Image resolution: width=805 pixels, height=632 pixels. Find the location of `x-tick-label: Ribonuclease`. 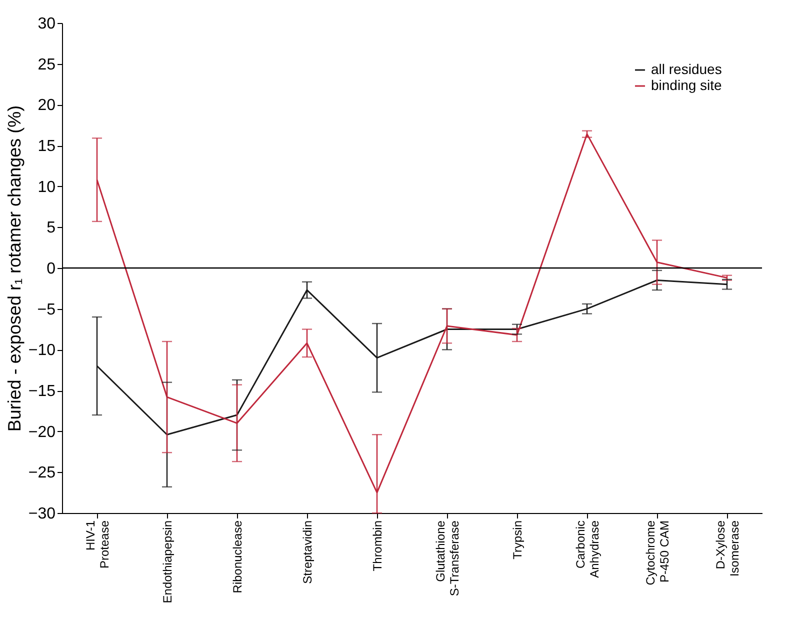

x-tick-label: Ribonuclease is located at coordinates (237, 557).